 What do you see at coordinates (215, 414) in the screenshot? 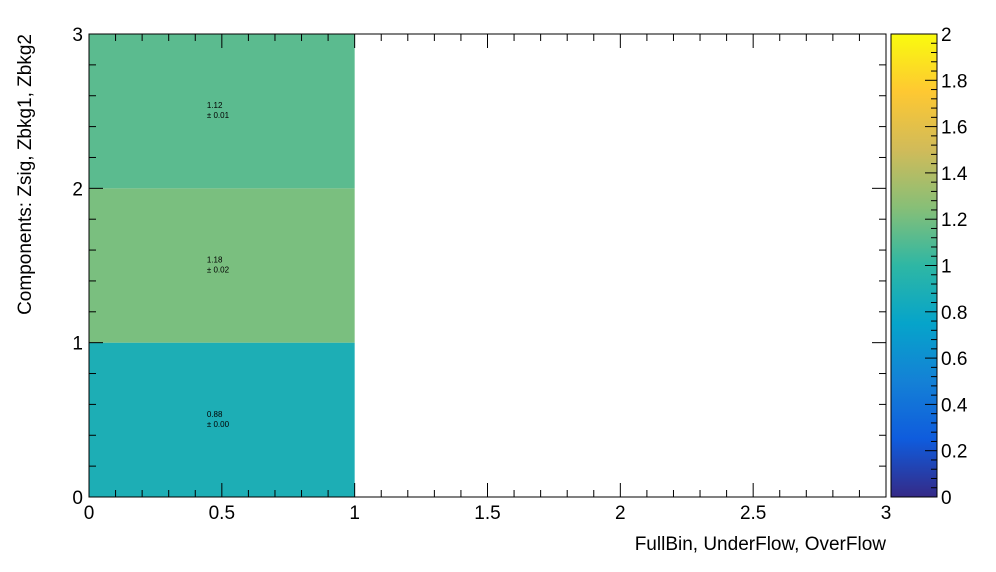
I see `cell-value-label-0: 0.88` at bounding box center [215, 414].